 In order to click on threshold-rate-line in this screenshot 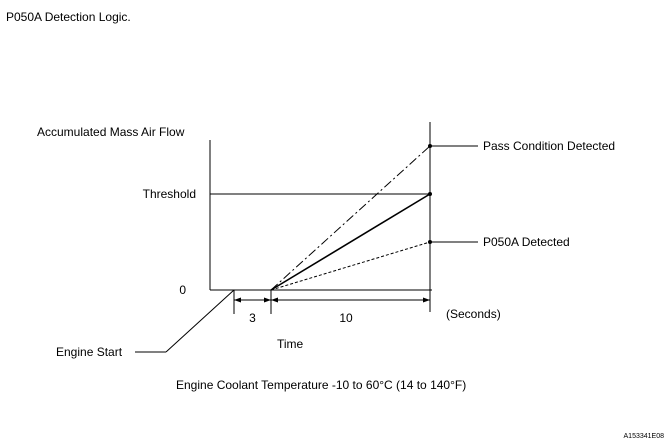, I will do `click(350, 242)`.